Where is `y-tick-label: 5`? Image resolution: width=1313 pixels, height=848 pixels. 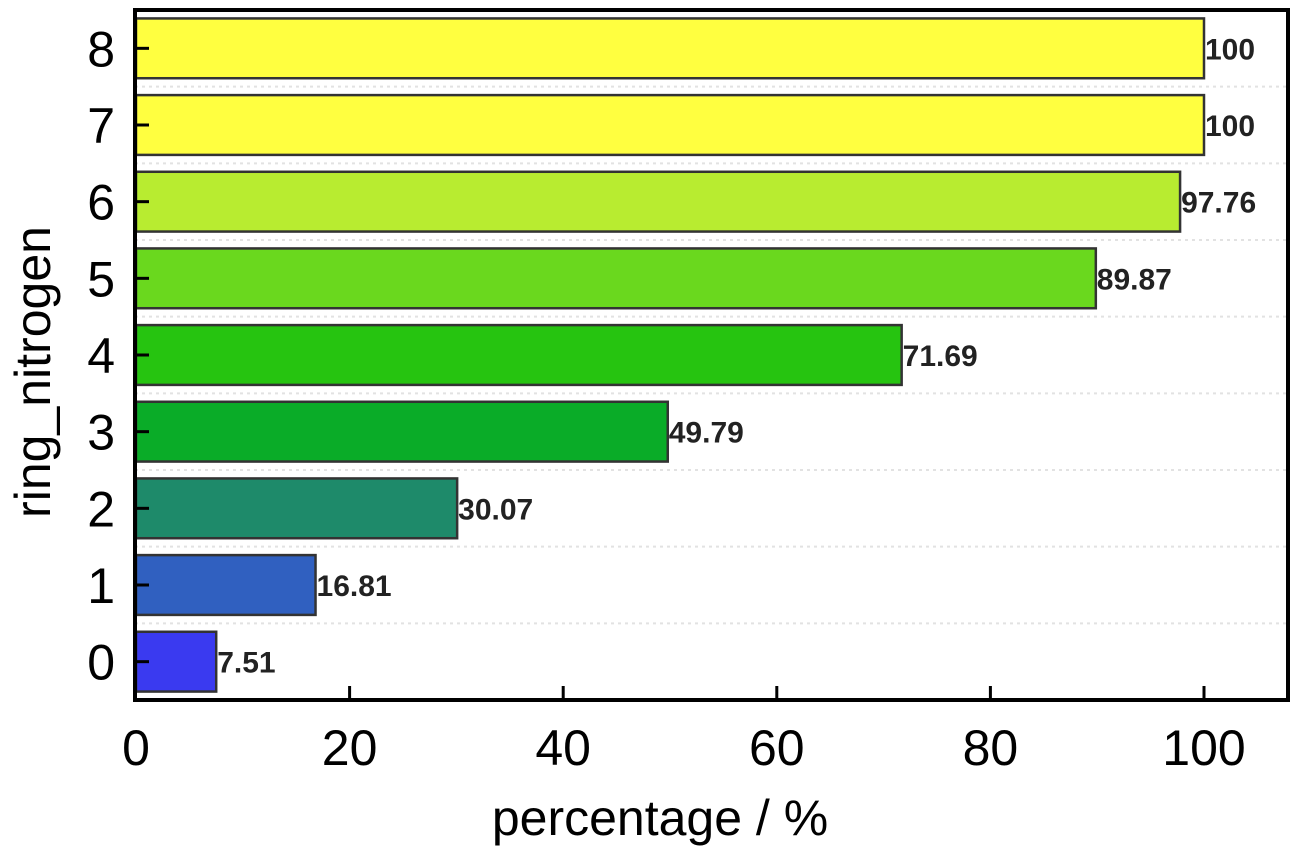
y-tick-label: 5 is located at coordinates (101, 279).